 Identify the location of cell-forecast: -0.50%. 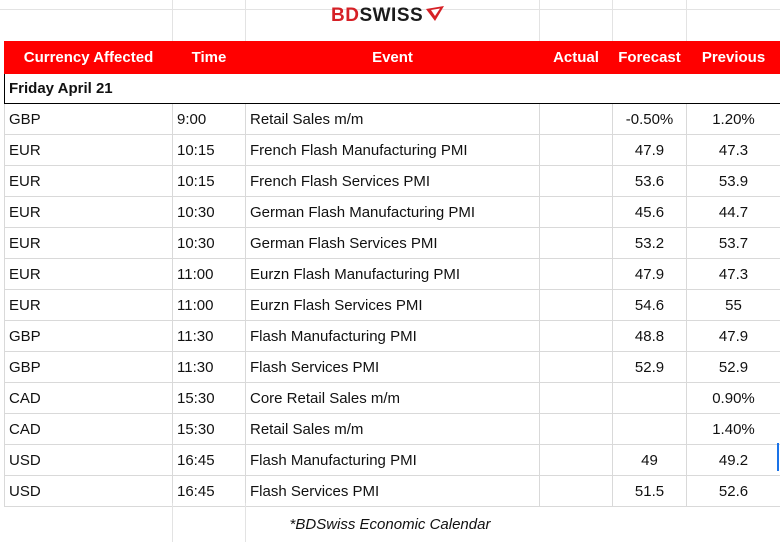
(649, 119).